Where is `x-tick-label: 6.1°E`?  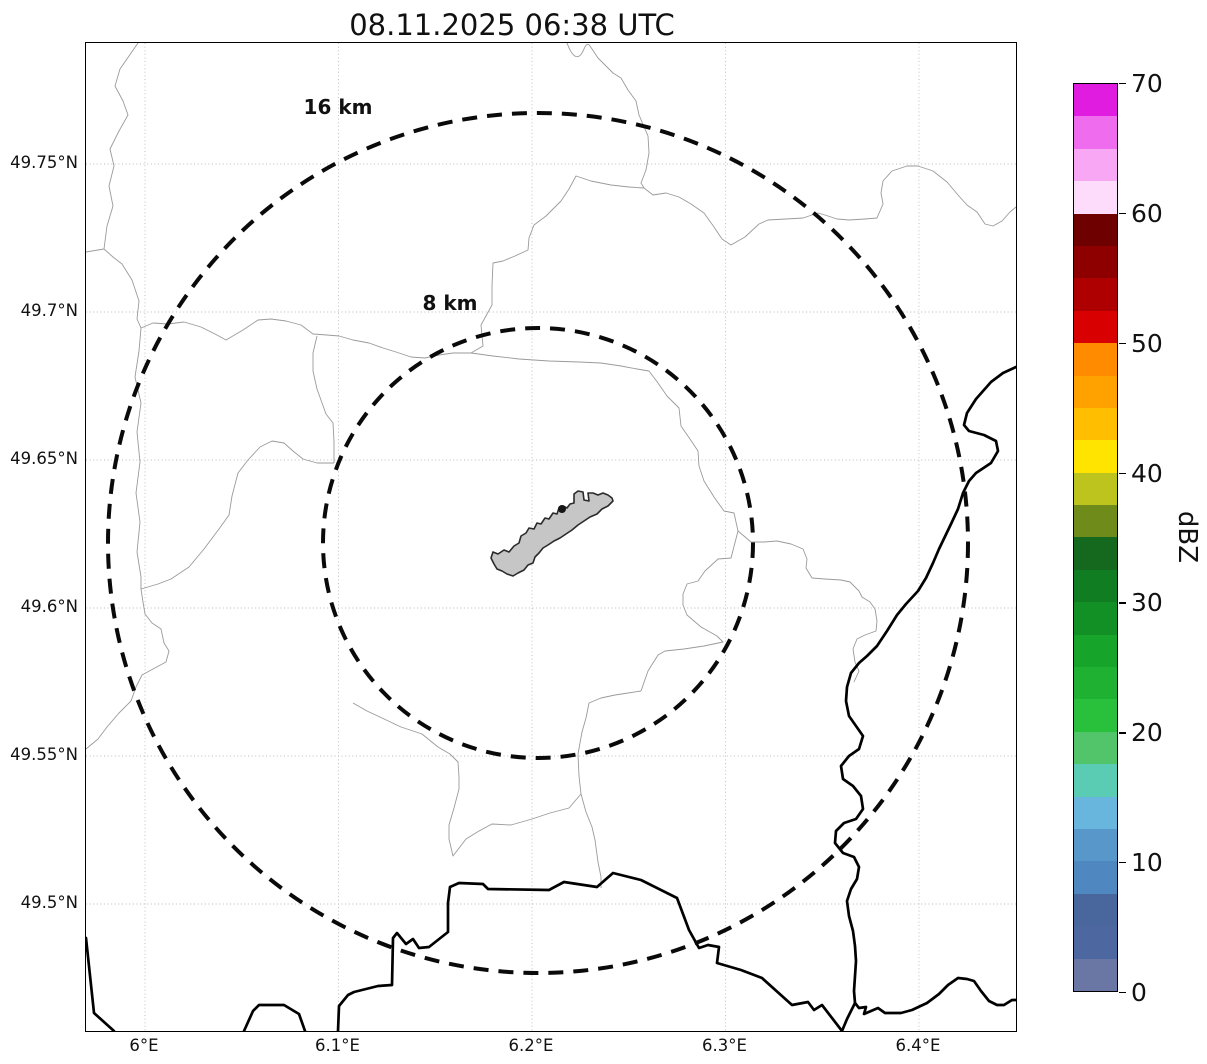
x-tick-label: 6.1°E is located at coordinates (337, 1045).